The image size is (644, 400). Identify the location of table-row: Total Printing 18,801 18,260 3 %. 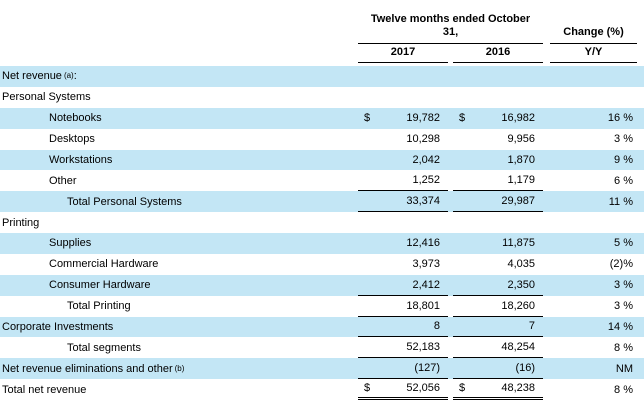
(322, 306).